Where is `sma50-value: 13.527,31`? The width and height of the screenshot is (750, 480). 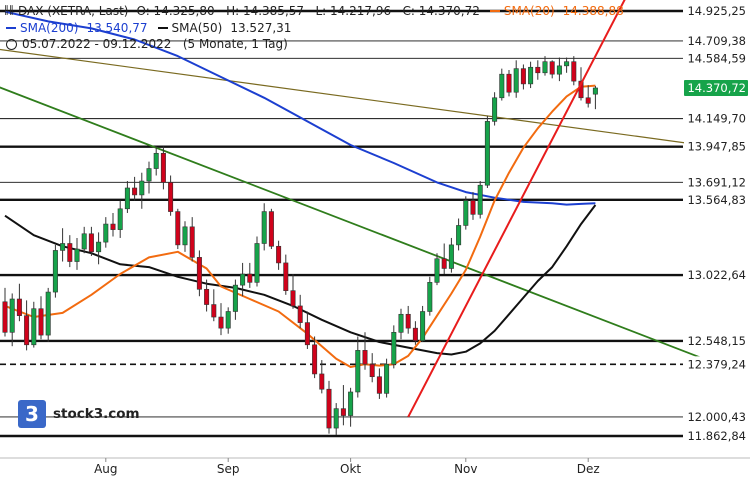 sma50-value: 13.527,31 is located at coordinates (261, 27).